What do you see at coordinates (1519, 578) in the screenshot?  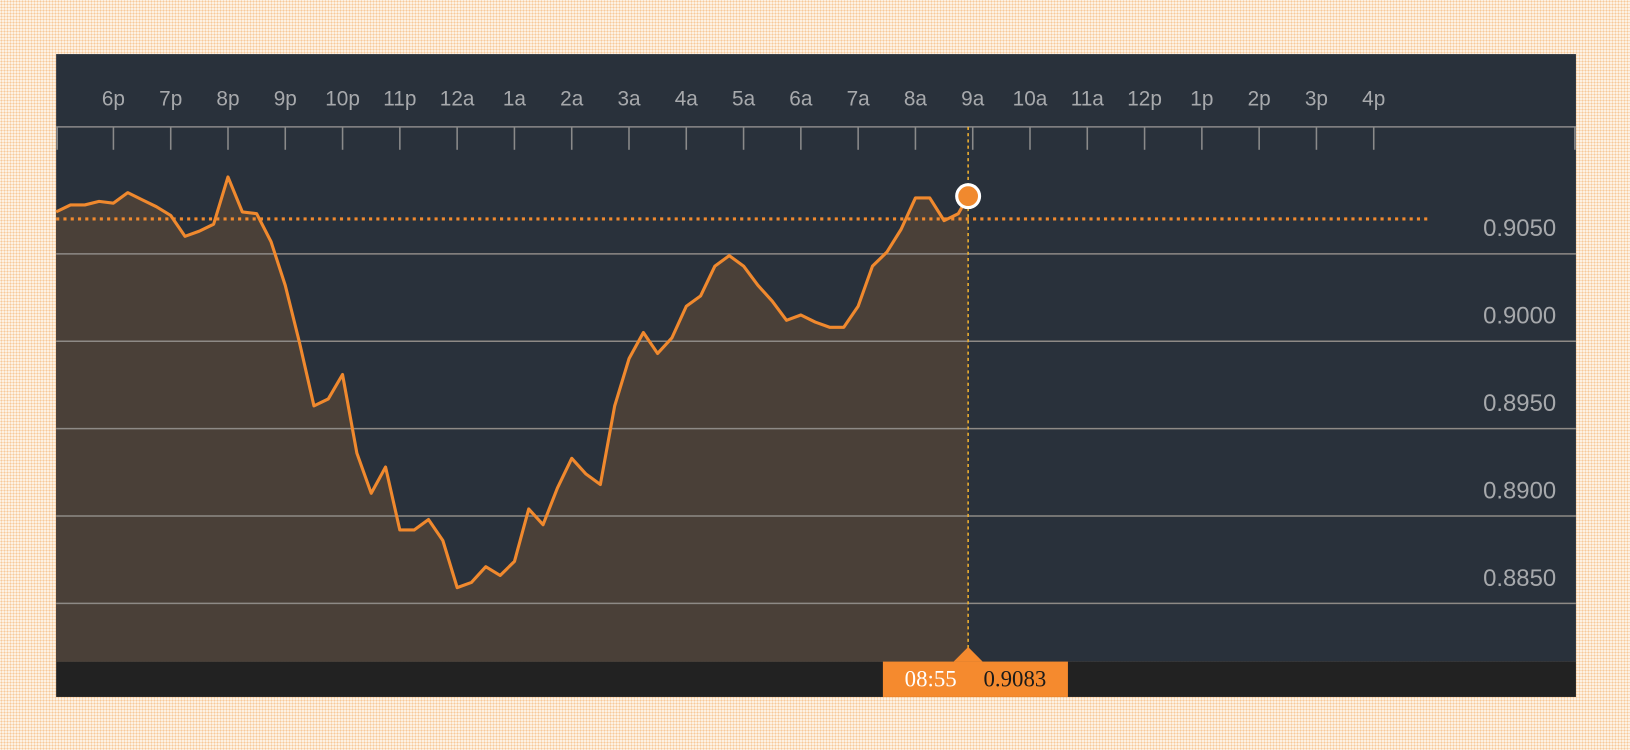 I see `y-tick-label: 0.8850` at bounding box center [1519, 578].